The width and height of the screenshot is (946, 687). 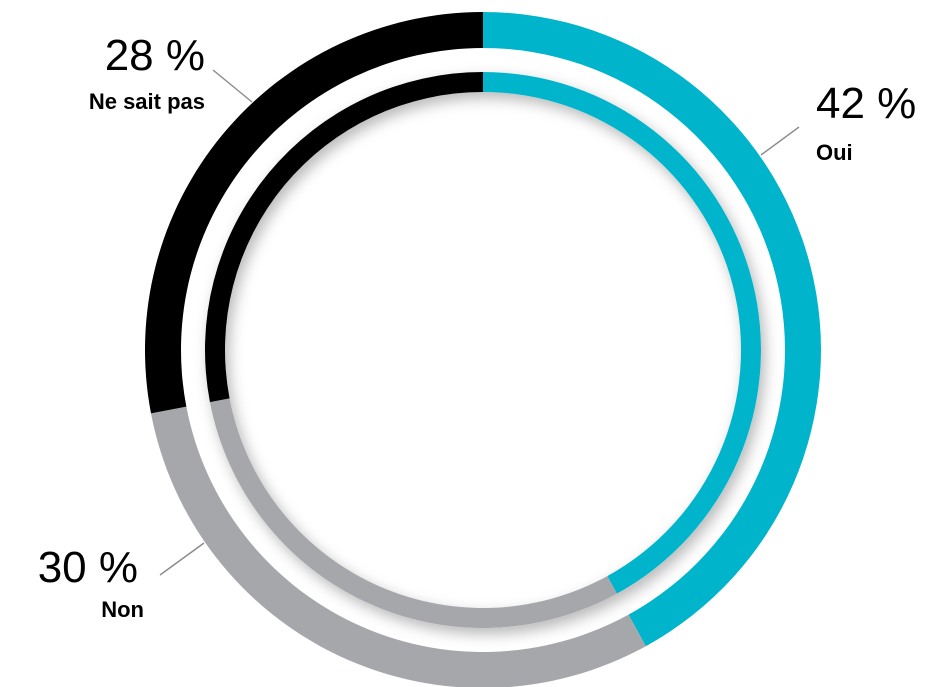 I want to click on leader-line-non, so click(x=182, y=559).